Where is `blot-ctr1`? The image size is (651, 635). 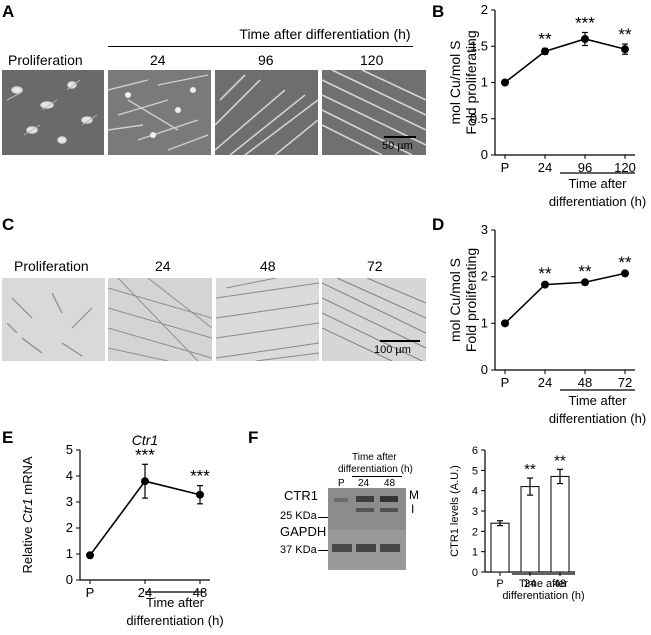
blot-ctr1 is located at coordinates (367, 509).